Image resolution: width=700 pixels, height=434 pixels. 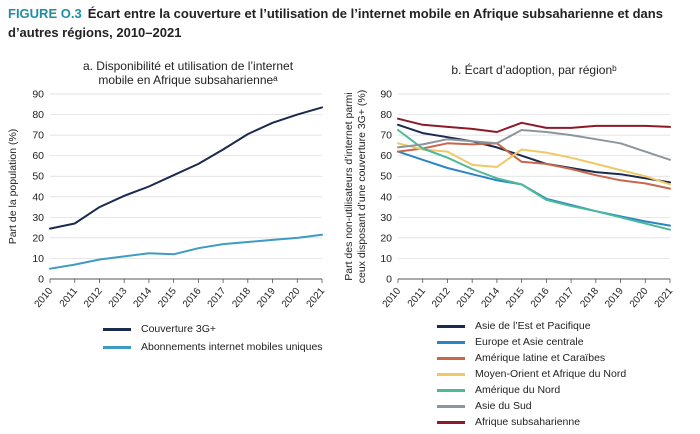 What do you see at coordinates (534, 69) in the screenshot?
I see `panel-title-b: b. Écart d’adoption, par régionᵇ` at bounding box center [534, 69].